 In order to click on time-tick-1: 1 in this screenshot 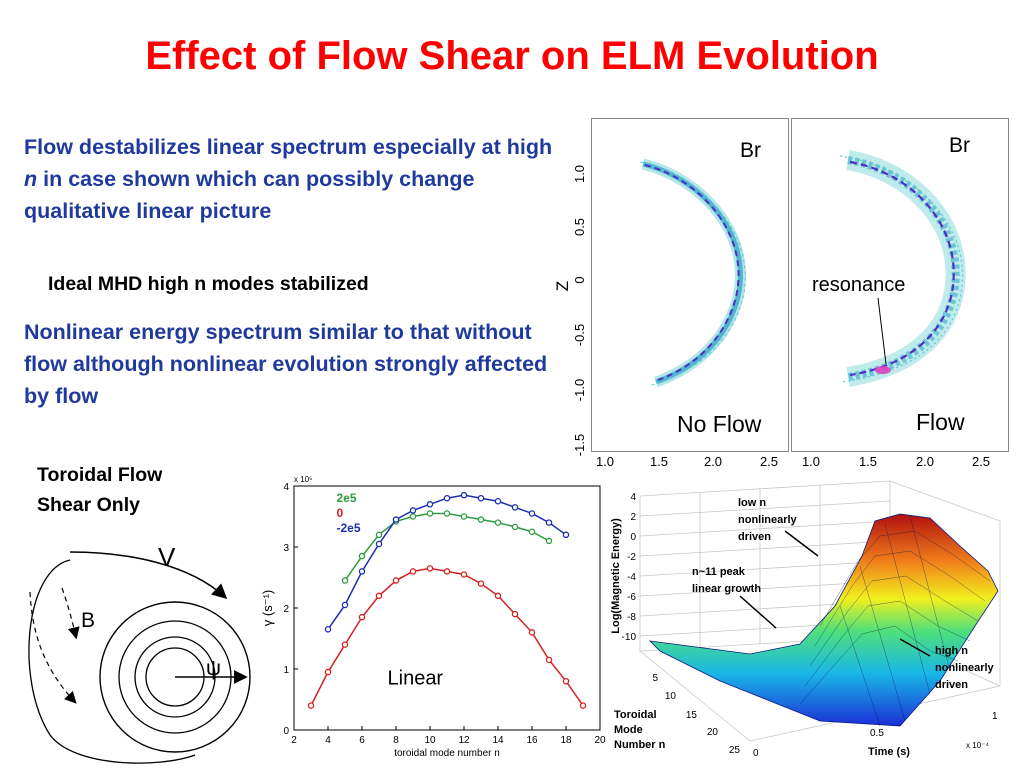, I will do `click(995, 716)`.